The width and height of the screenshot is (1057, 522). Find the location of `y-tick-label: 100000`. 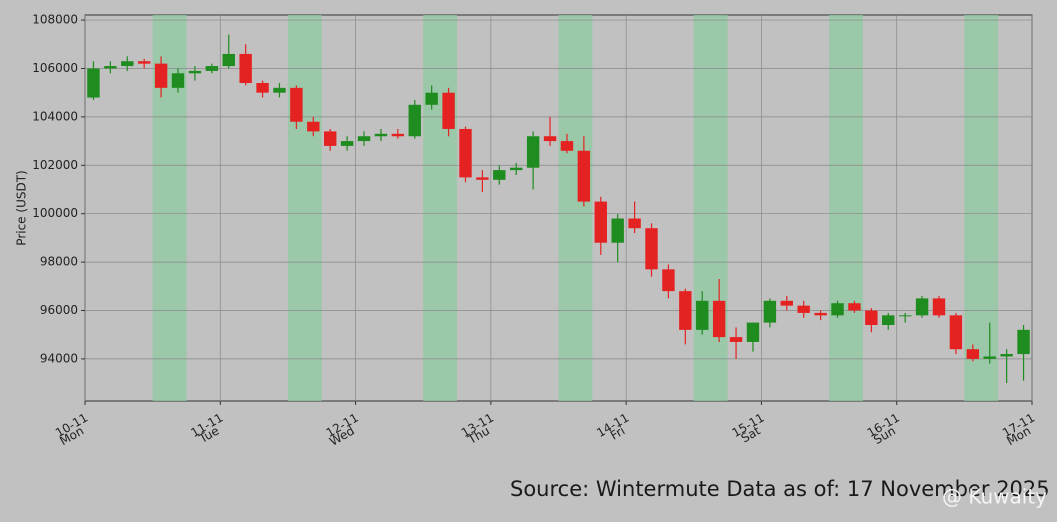

y-tick-label: 100000 is located at coordinates (55, 213).